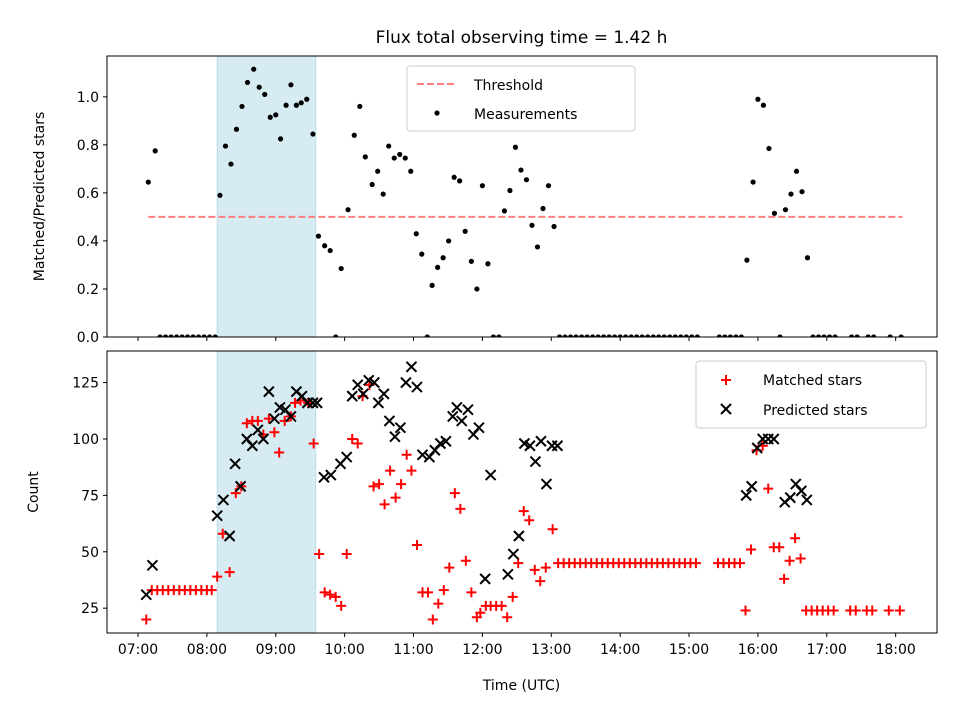 The width and height of the screenshot is (960, 720). What do you see at coordinates (344, 650) in the screenshot?
I see `x-tick-label: 10:00` at bounding box center [344, 650].